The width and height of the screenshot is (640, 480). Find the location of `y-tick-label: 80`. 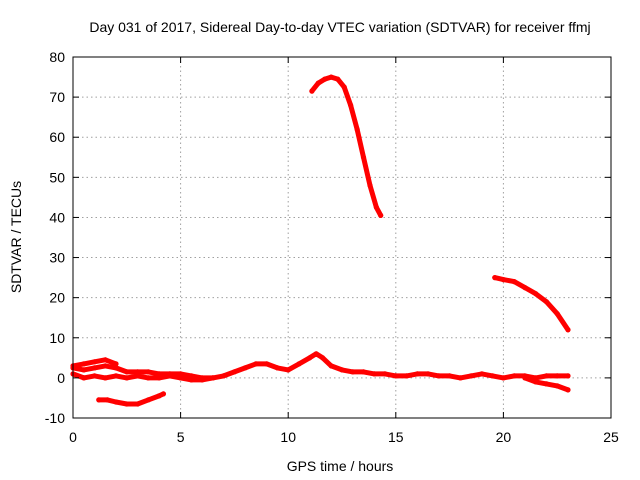

y-tick-label: 80 is located at coordinates (57, 57).